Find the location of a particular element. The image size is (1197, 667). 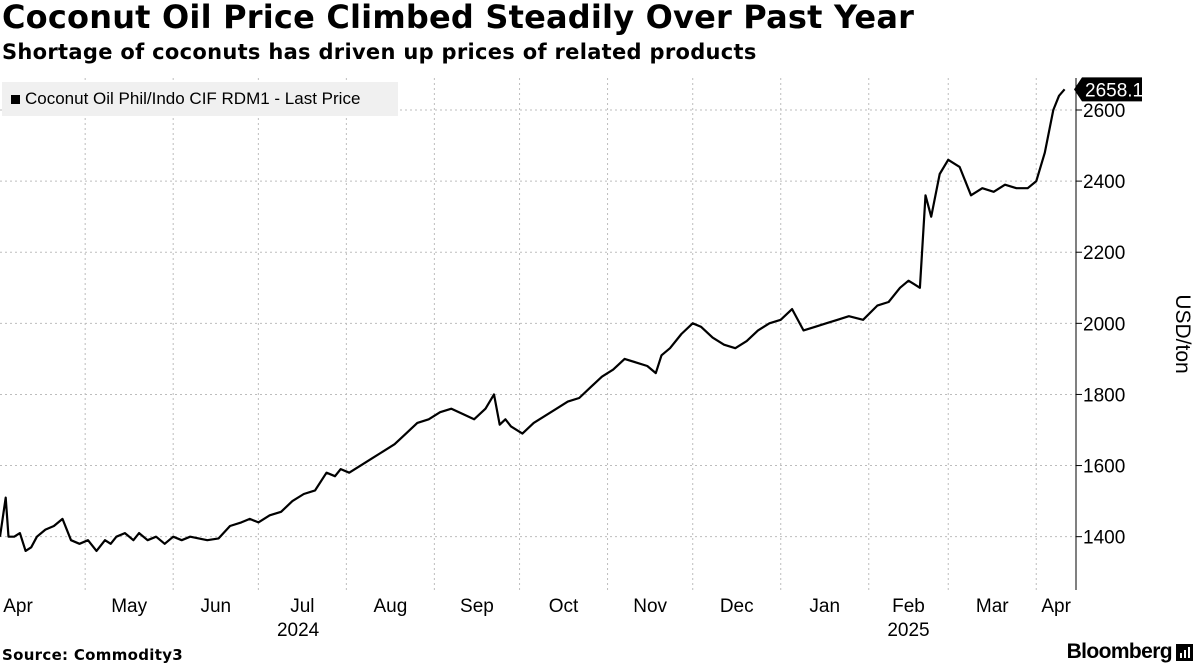

brand-logo: Bloomberg is located at coordinates (1130, 652).